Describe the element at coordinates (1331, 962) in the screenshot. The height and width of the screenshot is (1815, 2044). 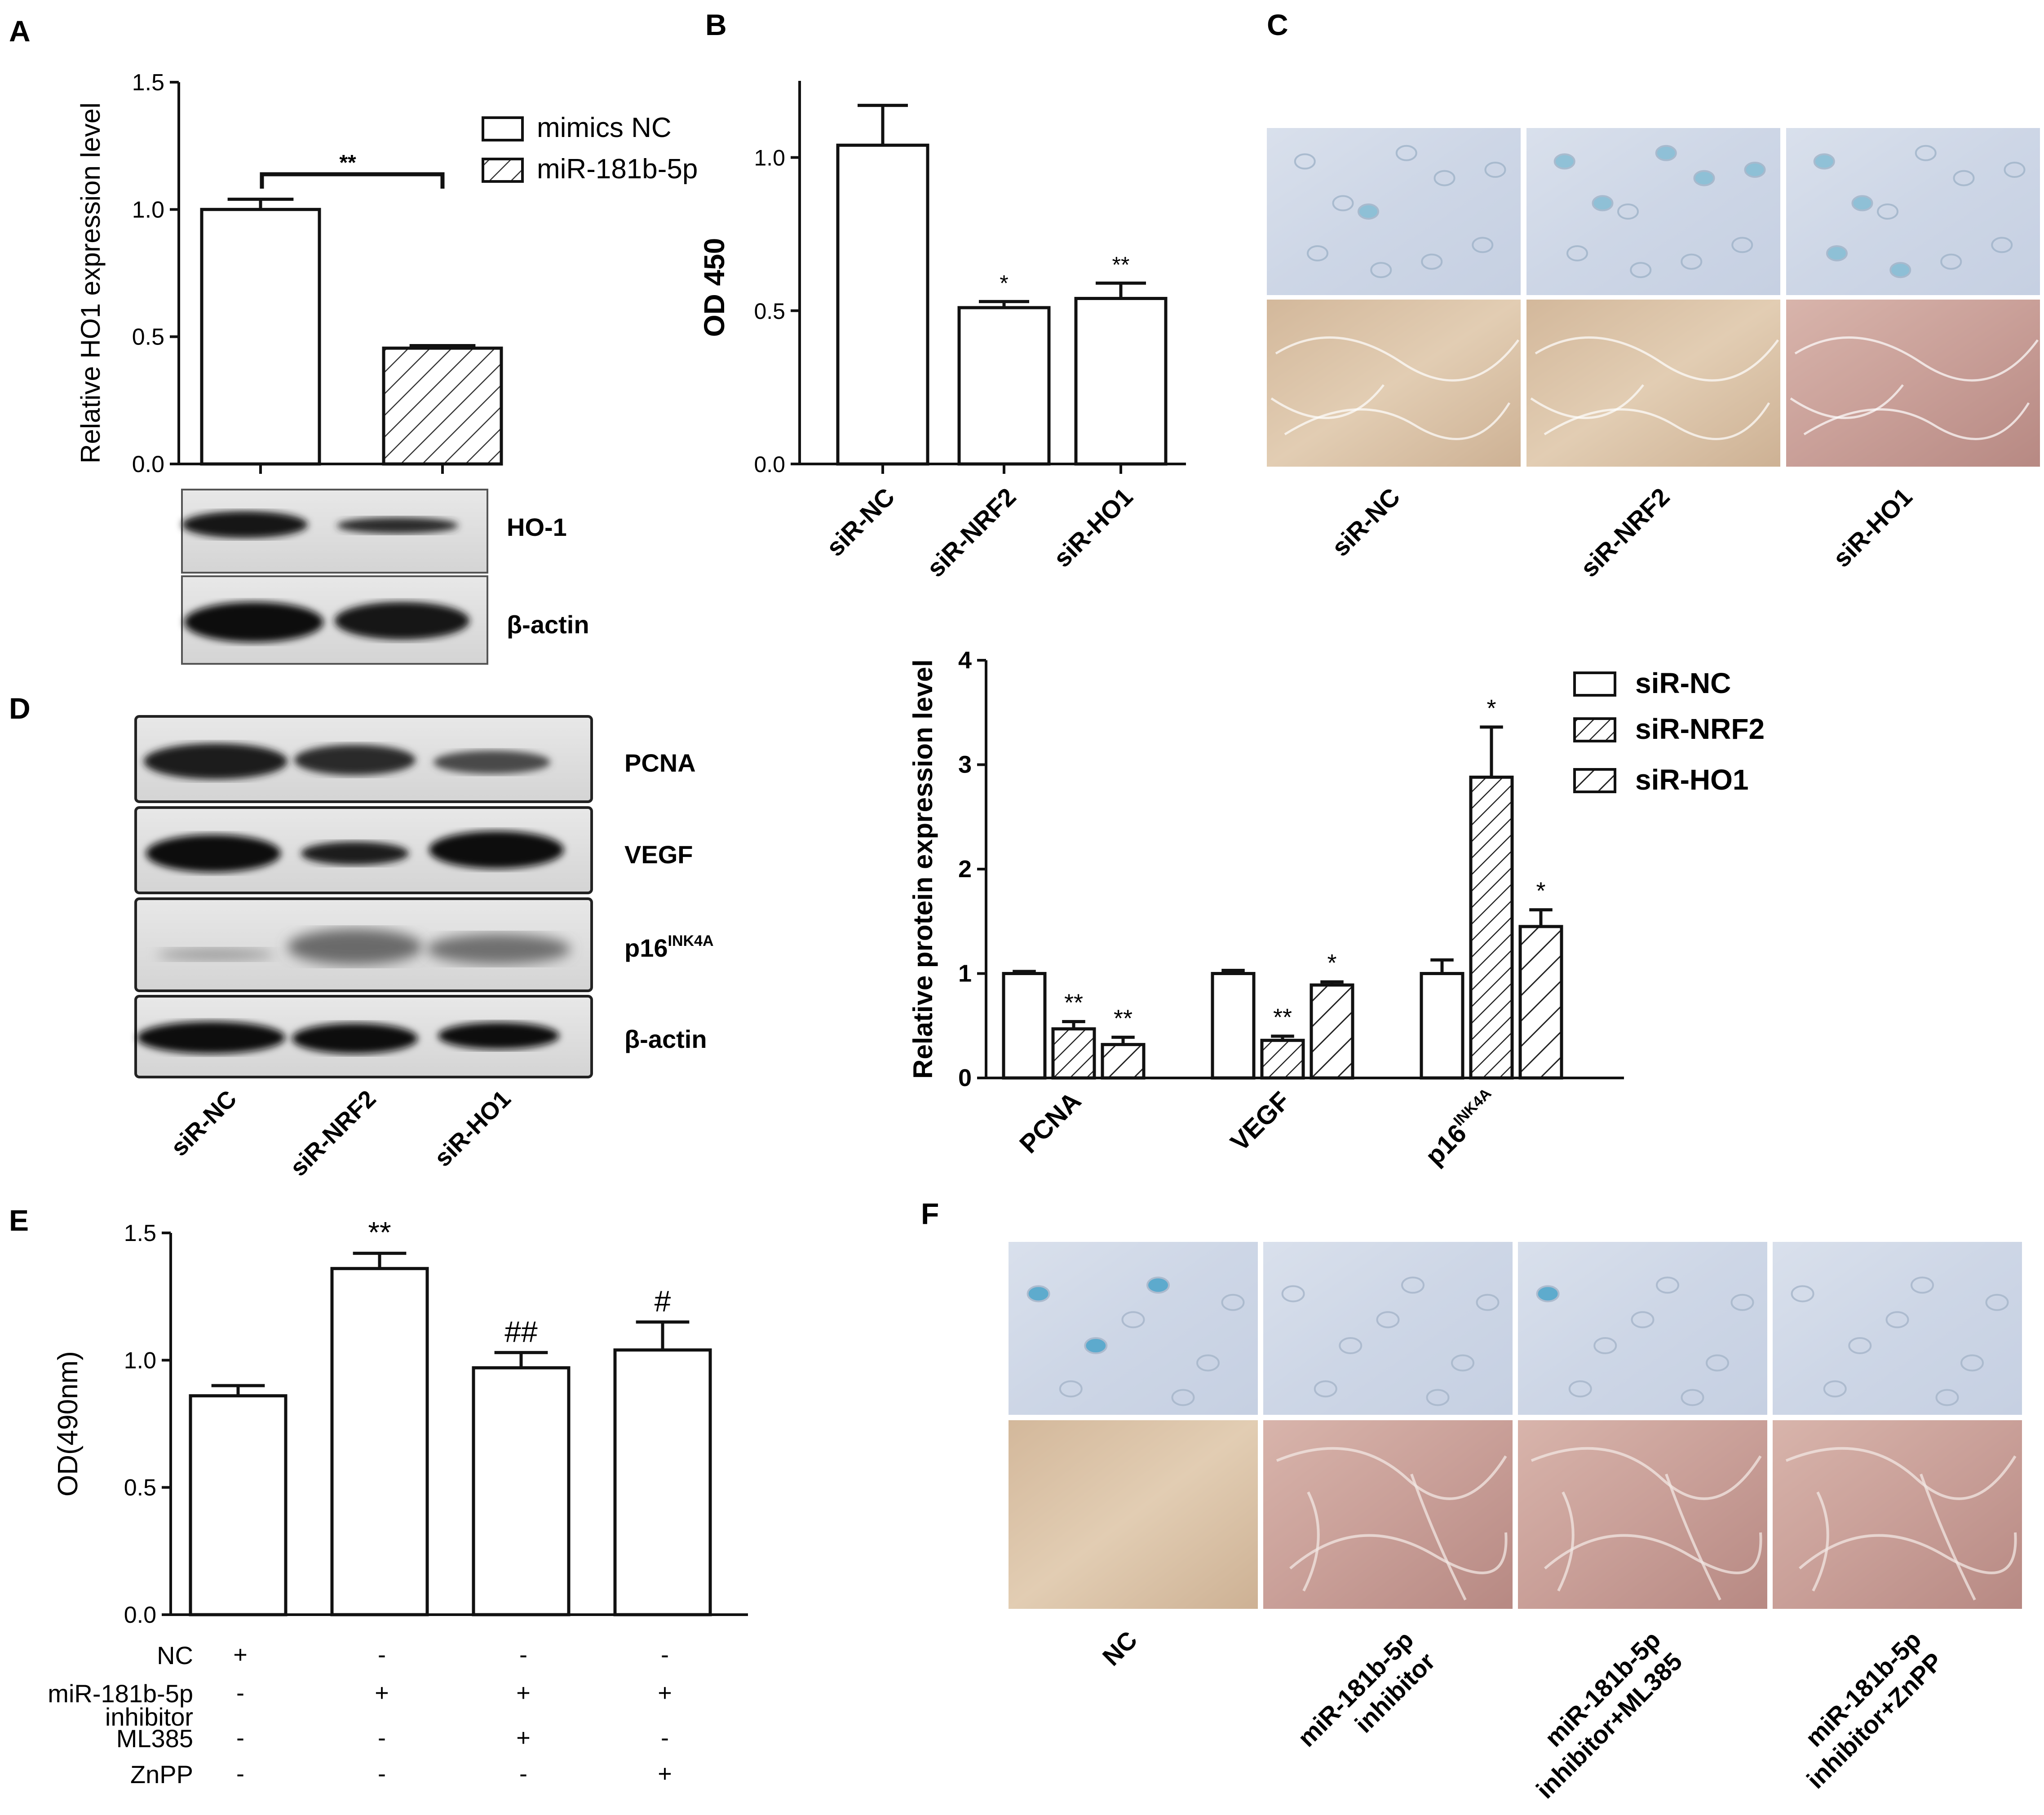
I see `panel-d-2-1-significance: *` at that location.